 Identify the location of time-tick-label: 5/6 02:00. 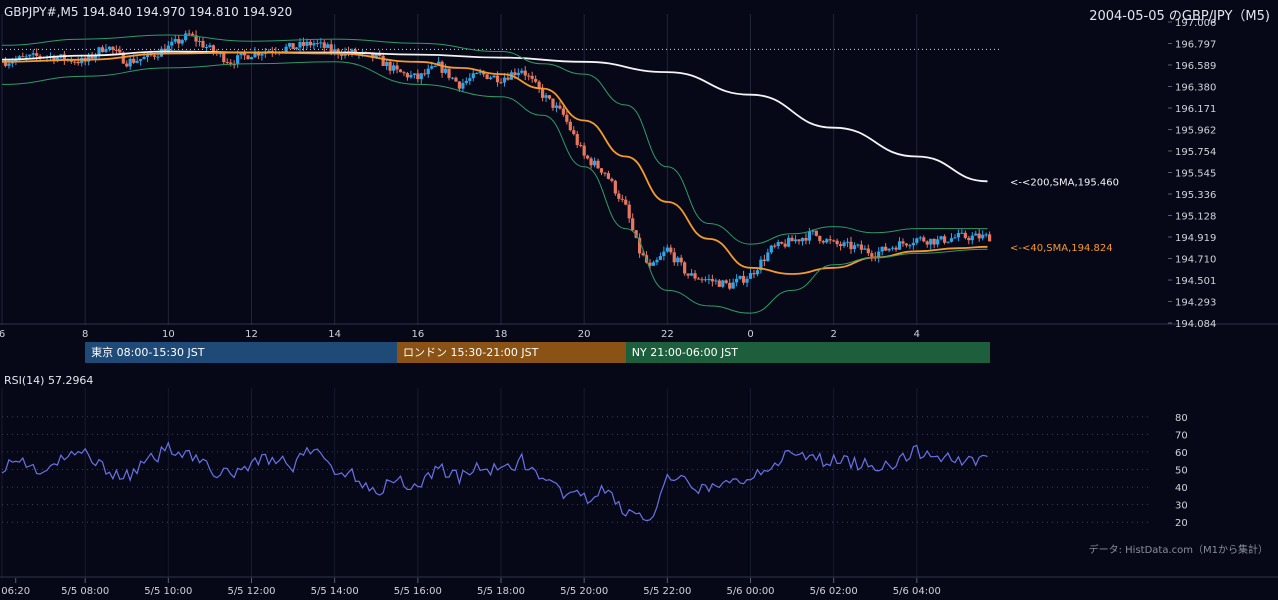
(834, 591).